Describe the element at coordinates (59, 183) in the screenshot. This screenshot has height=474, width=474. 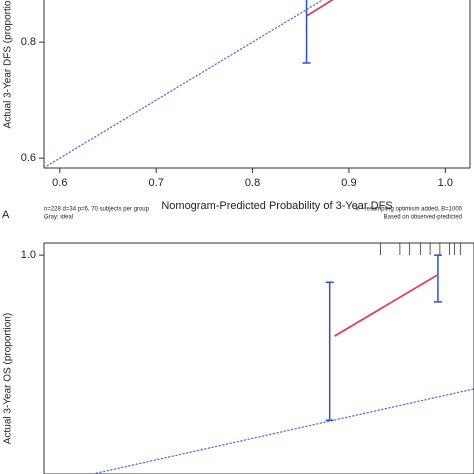
I see `x-tick-label: 0.6` at that location.